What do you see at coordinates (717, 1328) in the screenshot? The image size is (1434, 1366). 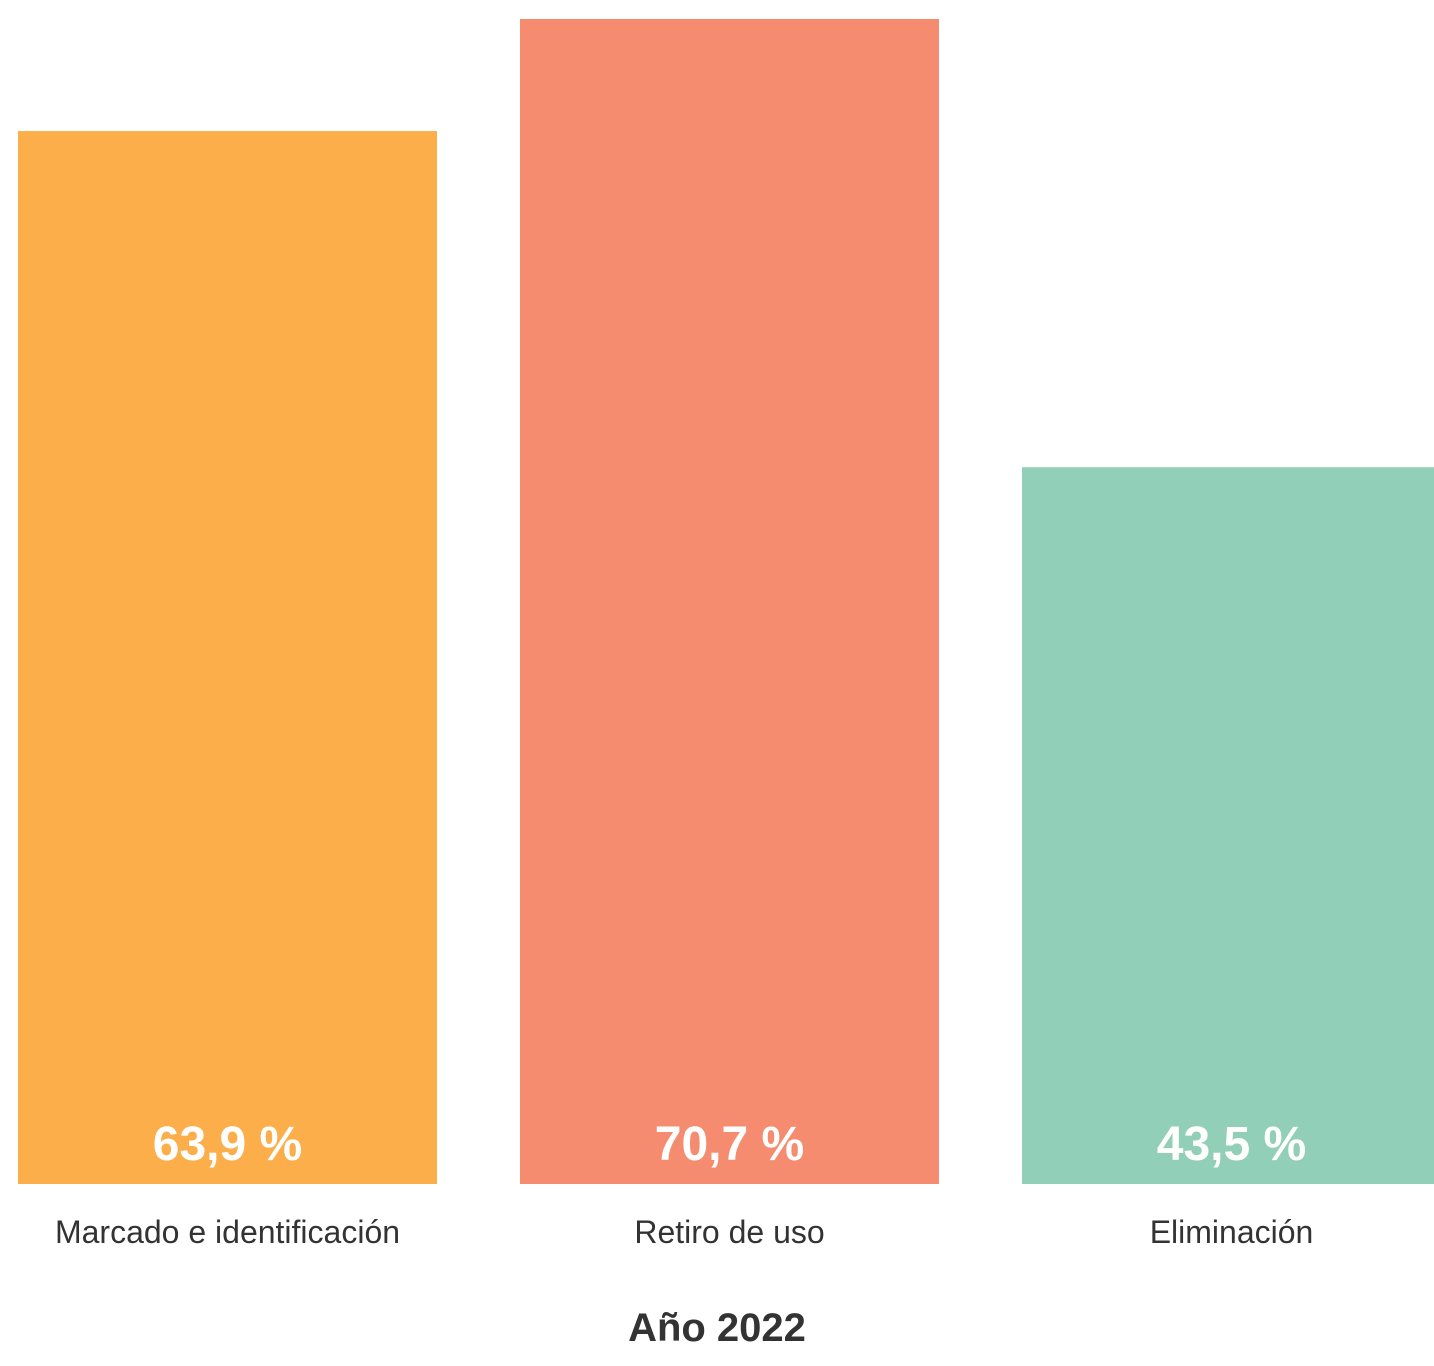 I see `x-axis-title: Año 2022` at bounding box center [717, 1328].